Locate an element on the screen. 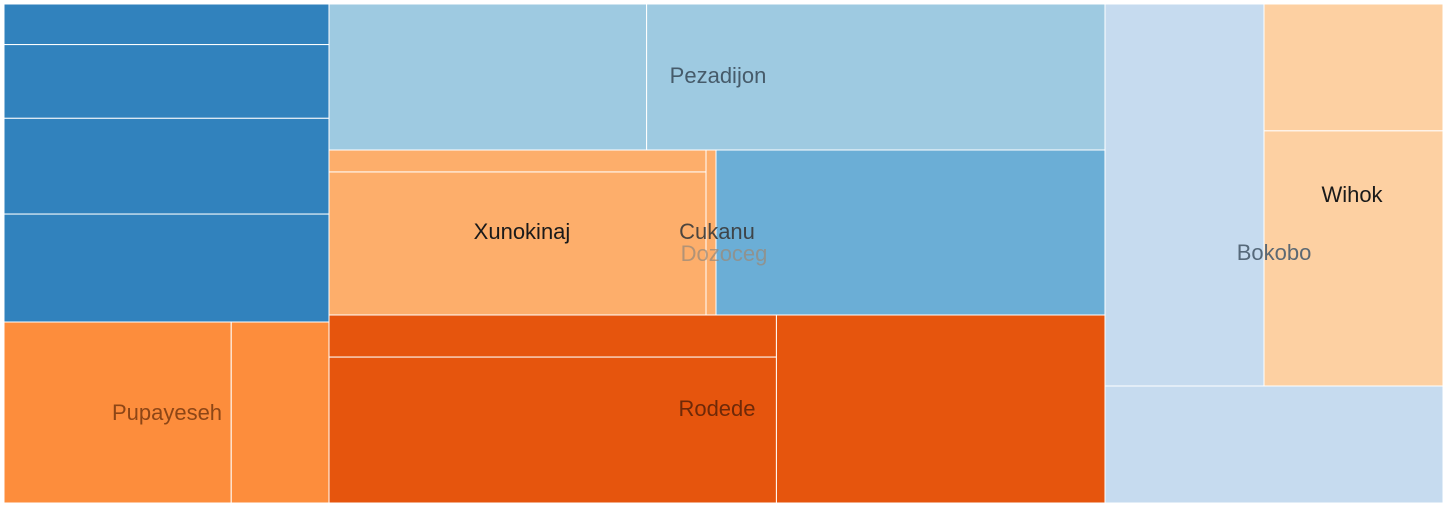 The image size is (1447, 507). group-label-pezadijon: Pezadijon is located at coordinates (718, 75).